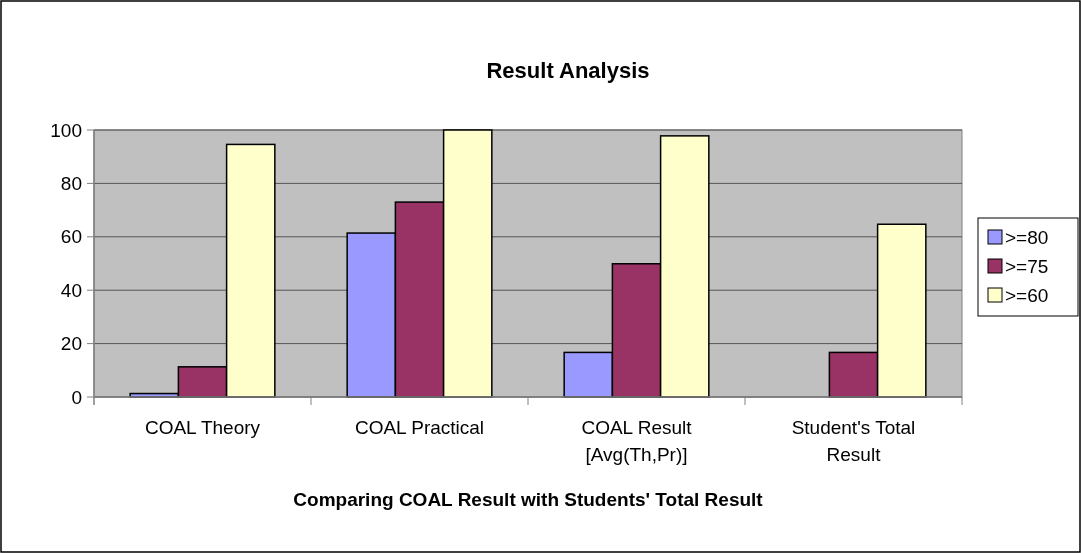 Image resolution: width=1081 pixels, height=553 pixels. What do you see at coordinates (71, 237) in the screenshot?
I see `y-tick-label: 60` at bounding box center [71, 237].